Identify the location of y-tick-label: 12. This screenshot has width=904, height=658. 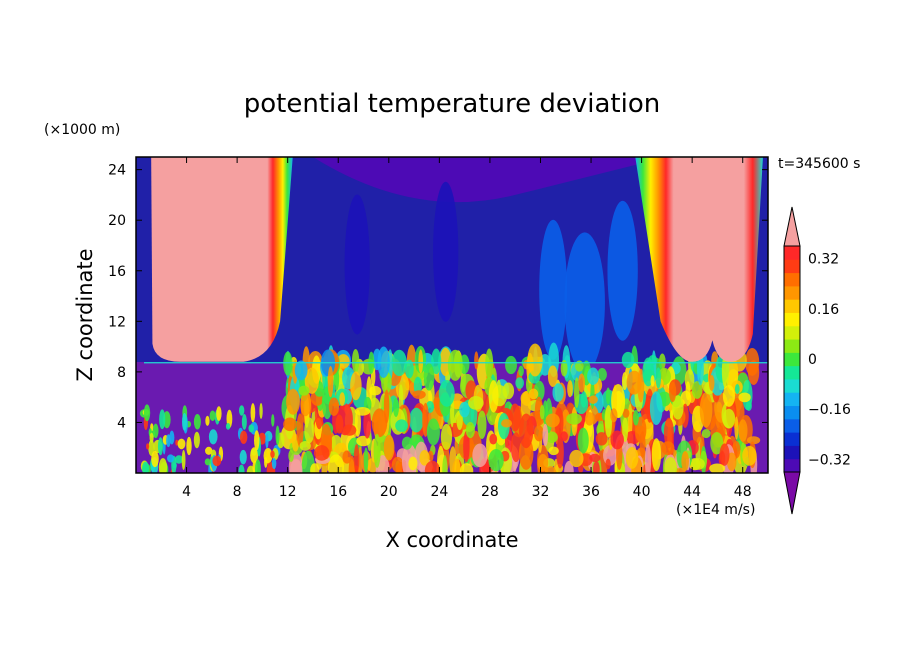
(117, 322).